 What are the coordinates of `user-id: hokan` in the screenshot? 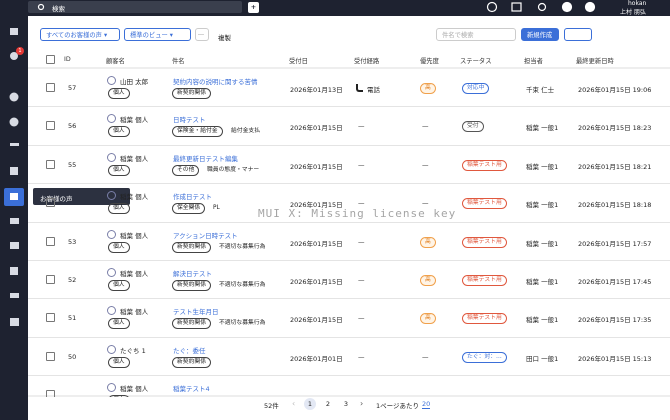 It's located at (637, 3).